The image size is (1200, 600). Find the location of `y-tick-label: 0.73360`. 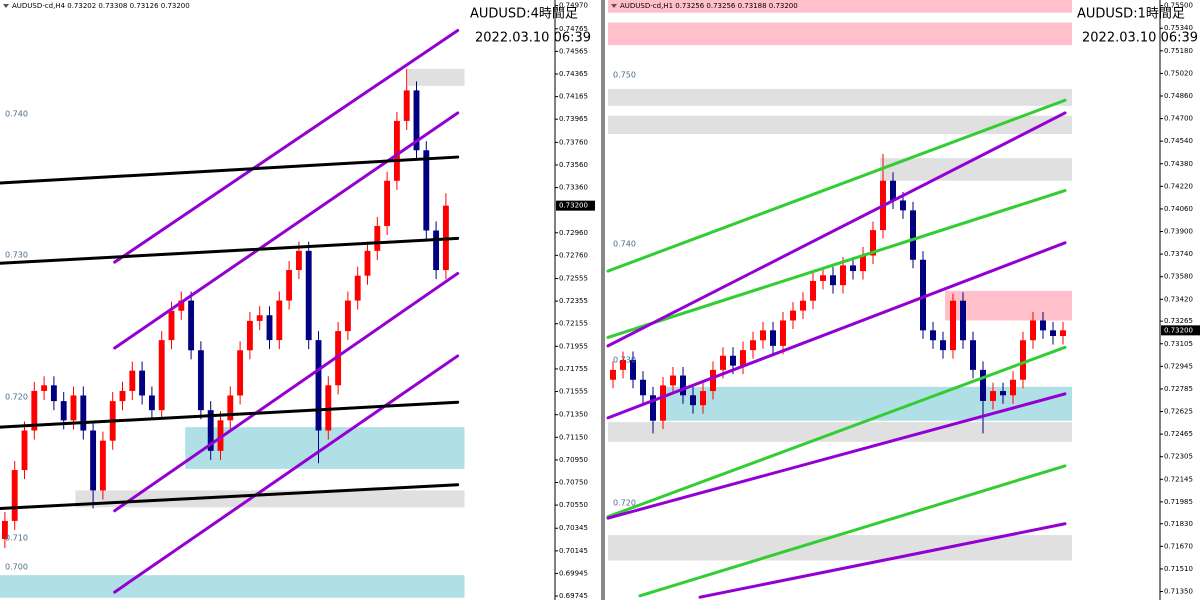

y-tick-label: 0.73360 is located at coordinates (573, 188).